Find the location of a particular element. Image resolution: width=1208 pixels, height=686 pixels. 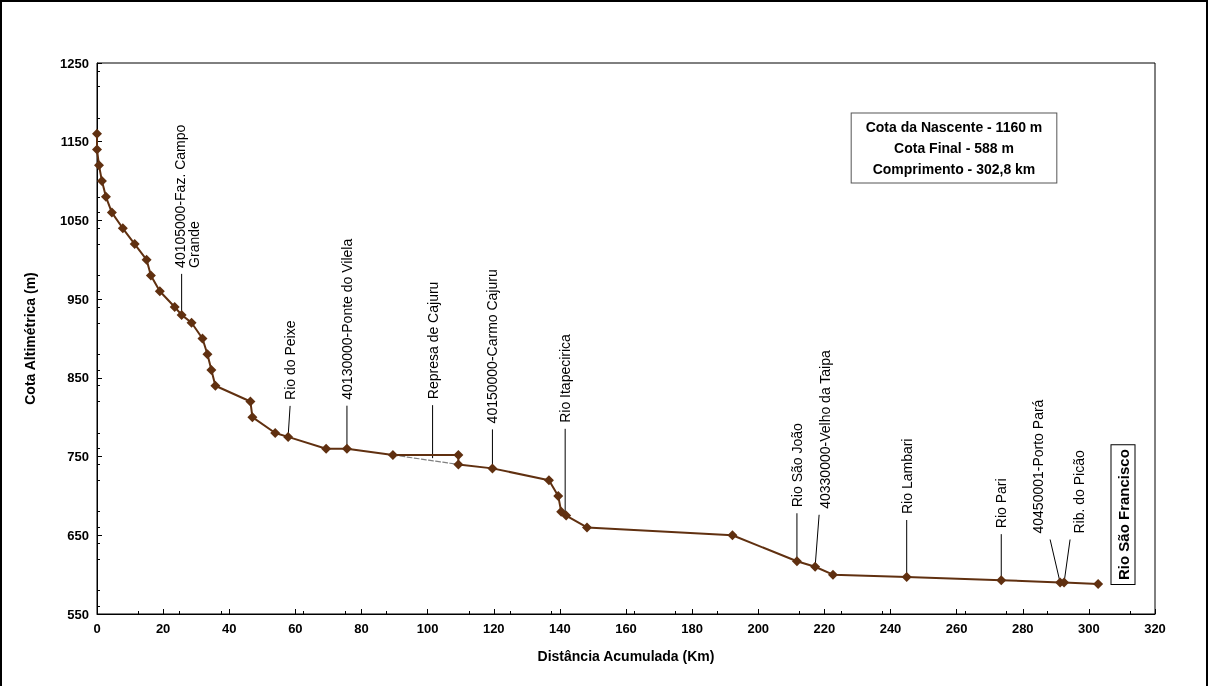

x-tick-label: 120 is located at coordinates (493, 628).